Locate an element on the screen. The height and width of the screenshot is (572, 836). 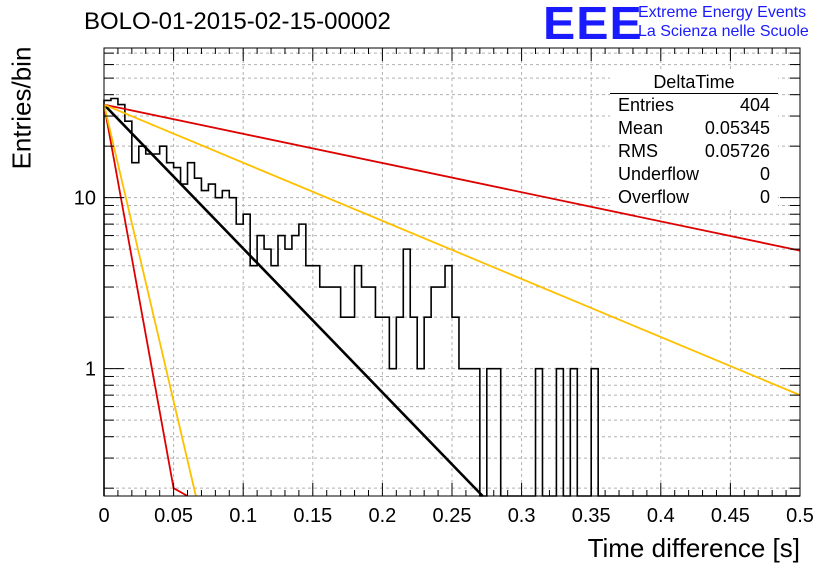
stats-label: RMS is located at coordinates (638, 151).